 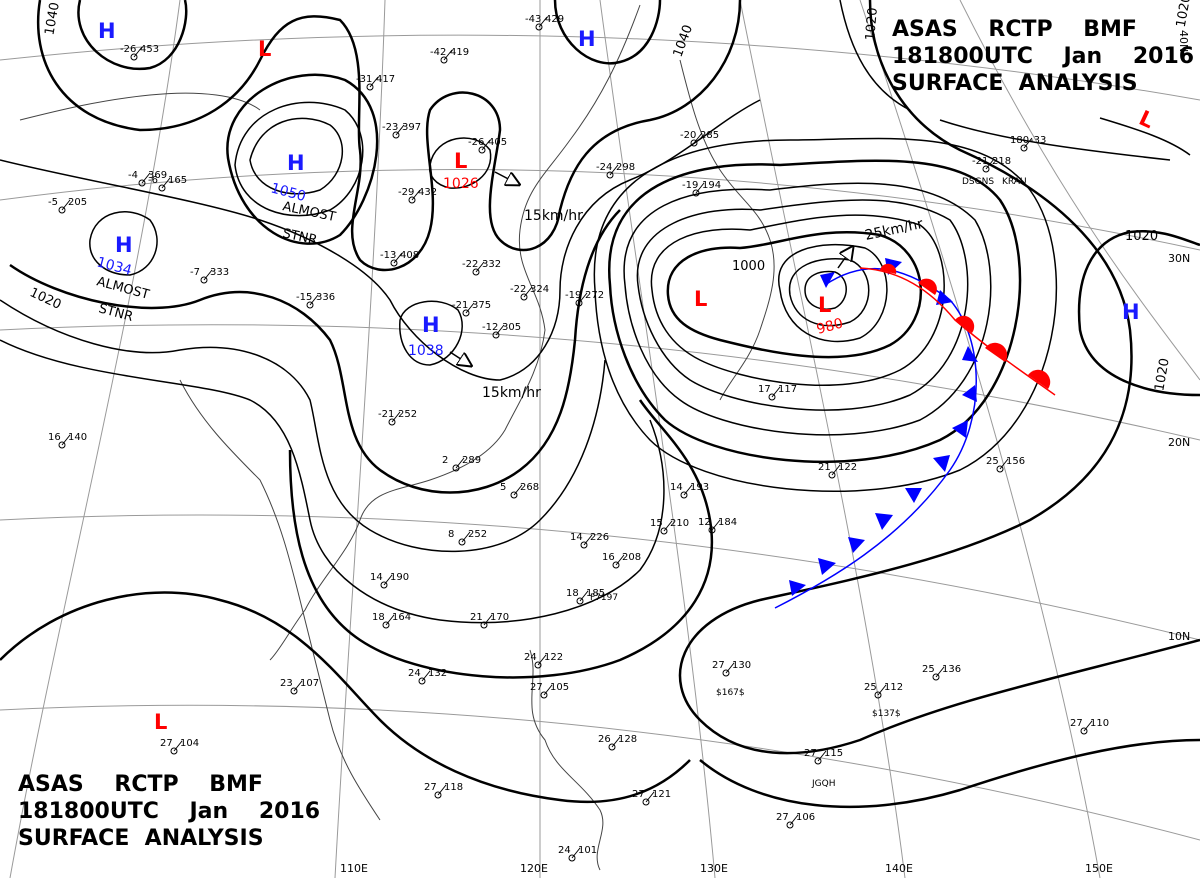 What do you see at coordinates (980, 161) in the screenshot?
I see `station-temperature: -21` at bounding box center [980, 161].